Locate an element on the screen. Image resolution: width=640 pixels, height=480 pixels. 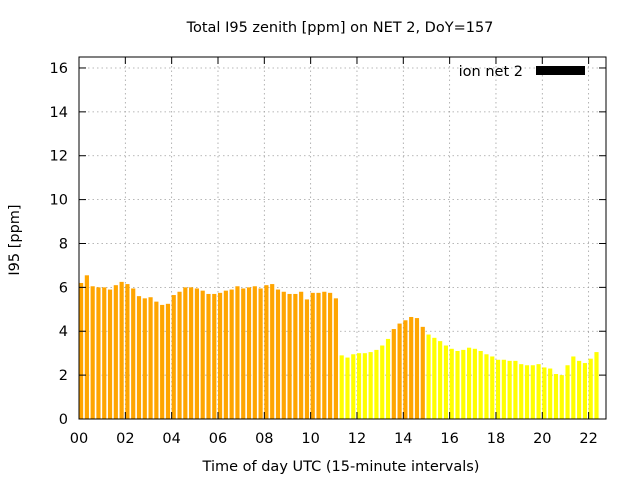
chart-title: Total I95 zenith [ppm] on NET 2, DoY=157 is located at coordinates (340, 28).